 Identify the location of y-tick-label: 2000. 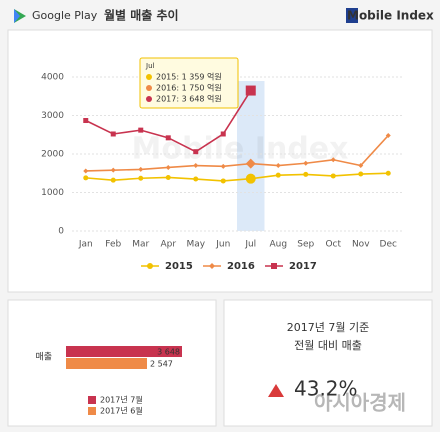
(52, 155).